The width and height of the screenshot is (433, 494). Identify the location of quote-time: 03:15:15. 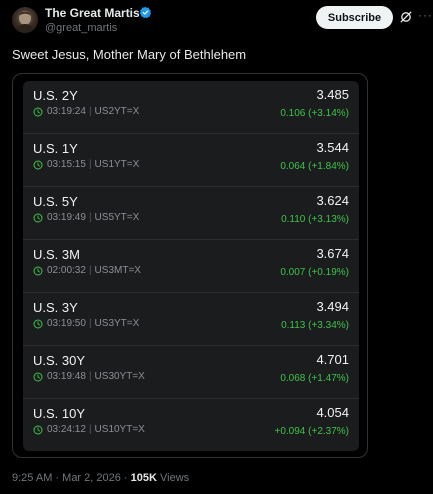
(66, 164).